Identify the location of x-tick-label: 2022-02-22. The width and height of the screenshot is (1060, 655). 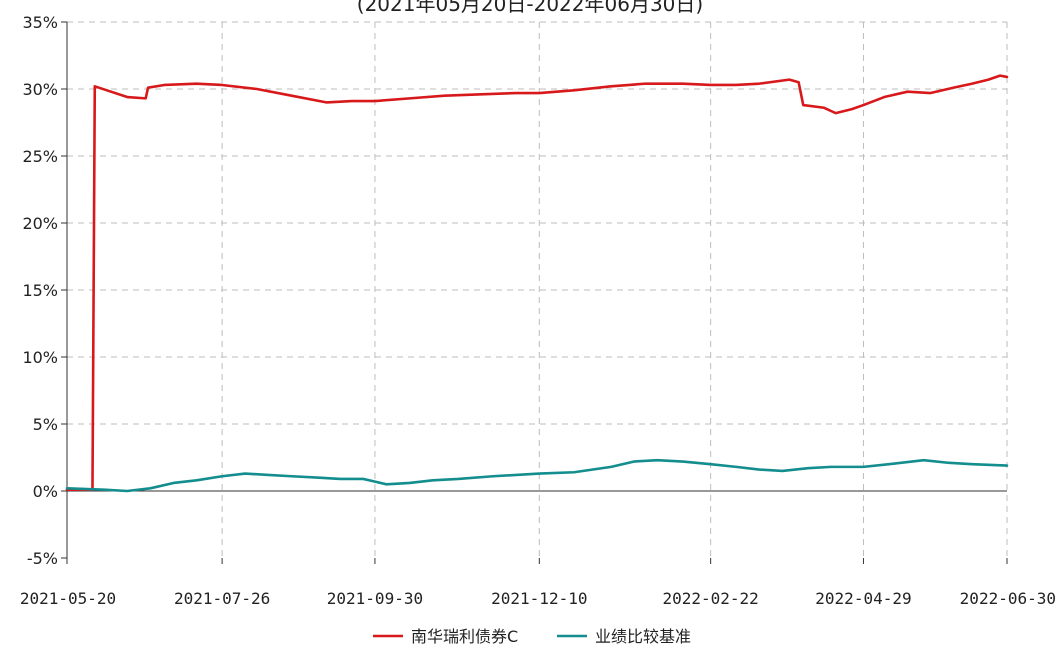
(710, 598).